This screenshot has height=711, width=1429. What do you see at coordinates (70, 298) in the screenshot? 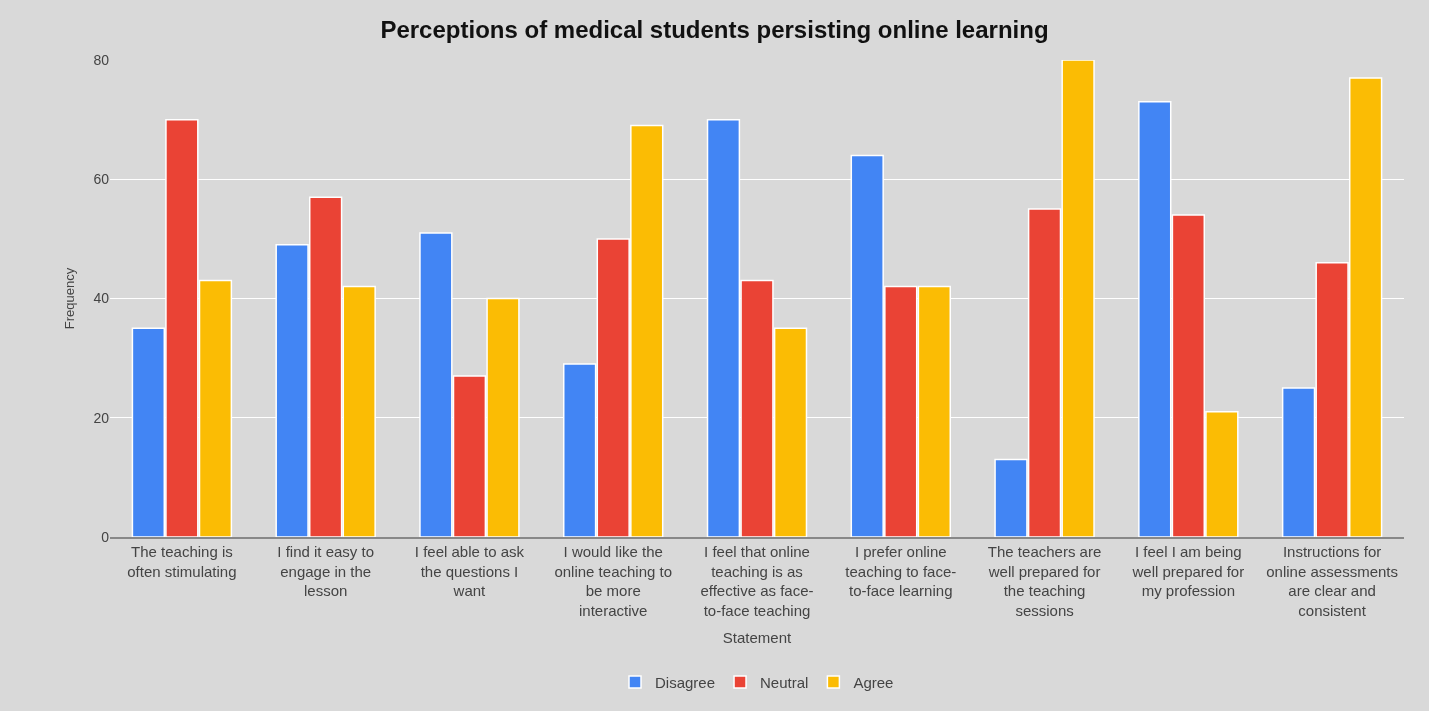
I see `y-axis-title: Frequency` at bounding box center [70, 298].